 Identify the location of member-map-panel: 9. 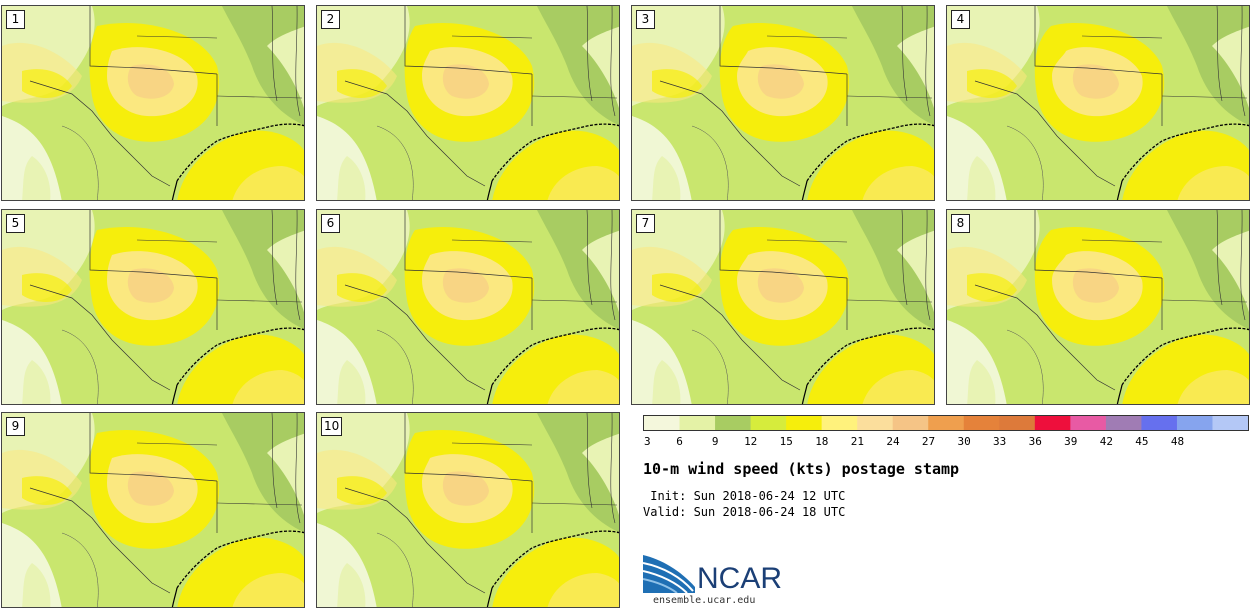
(153, 510).